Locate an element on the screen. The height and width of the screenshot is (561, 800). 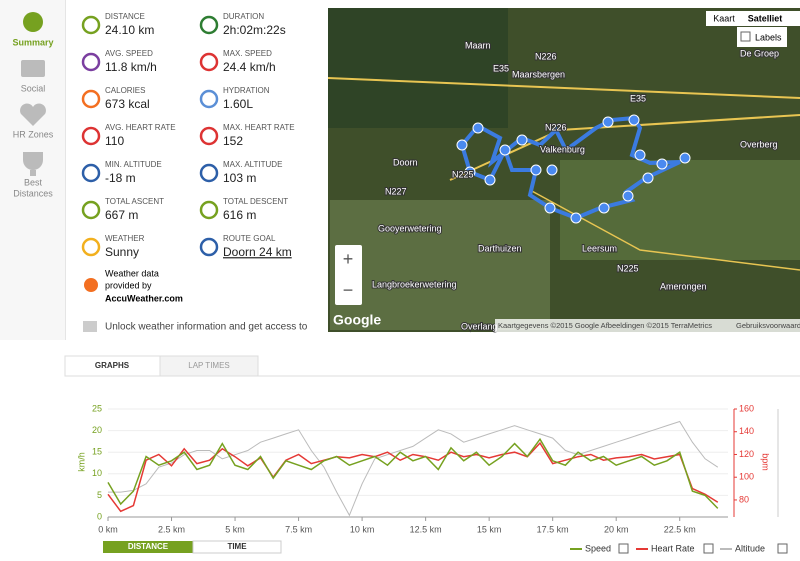
place-label: Darthuizen is located at coordinates (500, 248).